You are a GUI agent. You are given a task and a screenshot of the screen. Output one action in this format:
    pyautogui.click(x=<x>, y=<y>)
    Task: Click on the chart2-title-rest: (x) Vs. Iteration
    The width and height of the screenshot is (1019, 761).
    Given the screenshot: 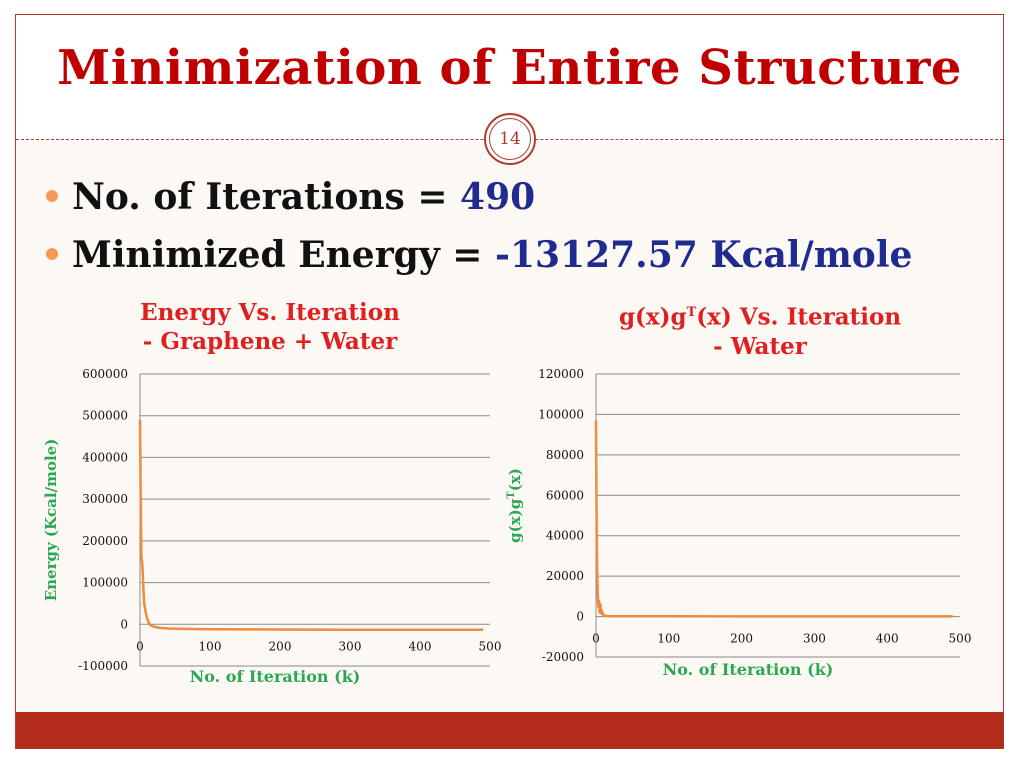 What is the action you would take?
    pyautogui.click(x=799, y=317)
    